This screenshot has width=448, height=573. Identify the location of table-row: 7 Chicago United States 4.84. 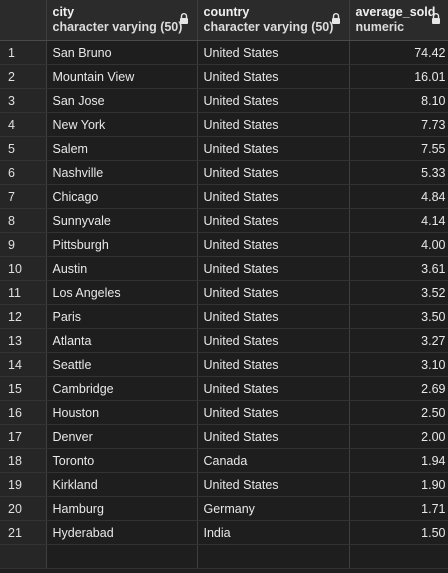
(224, 196).